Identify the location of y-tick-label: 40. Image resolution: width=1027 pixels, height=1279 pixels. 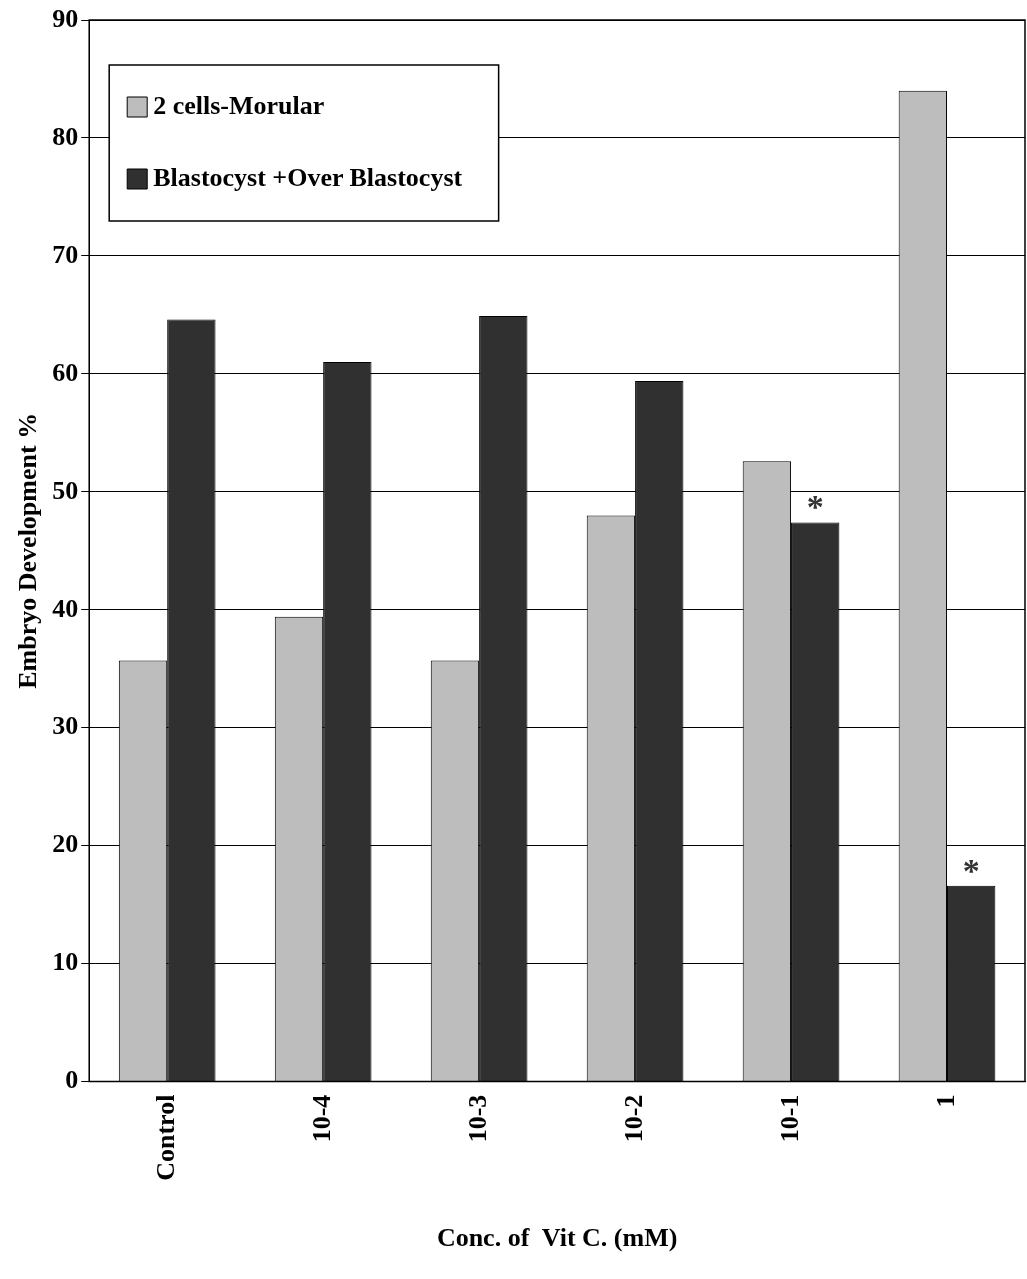
(65, 608).